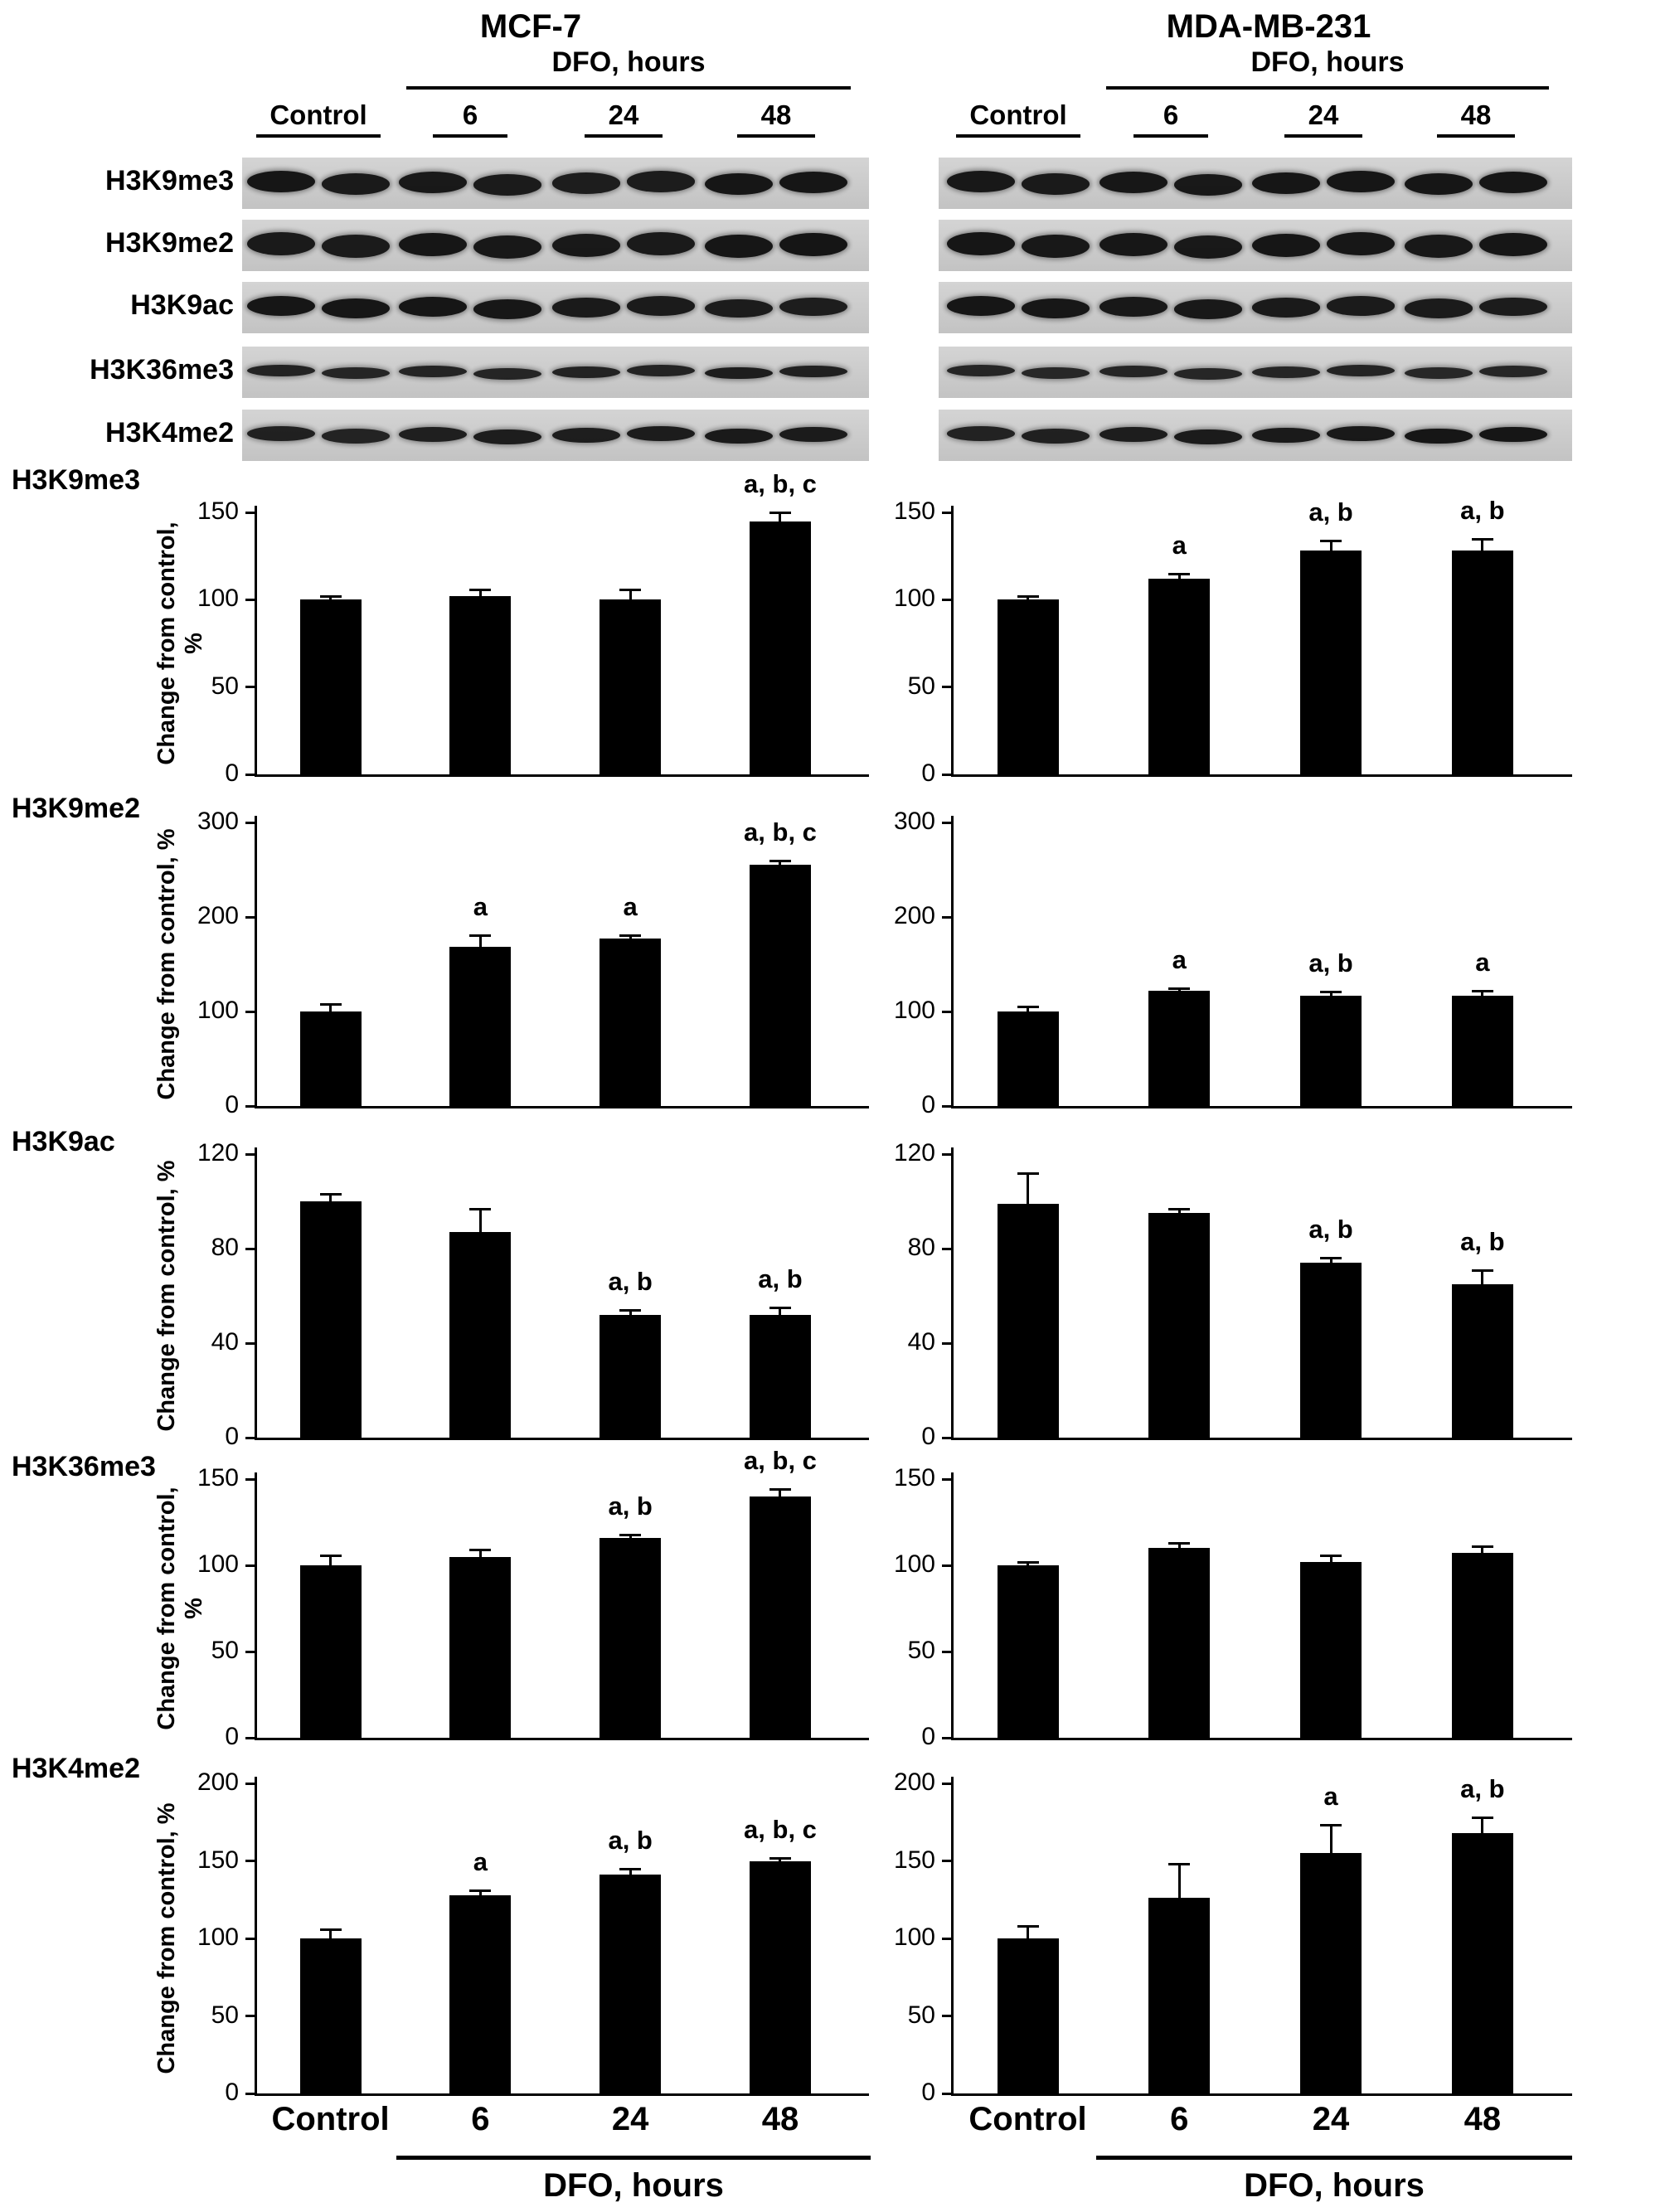 This screenshot has width=1665, height=2212. What do you see at coordinates (780, 1461) in the screenshot?
I see `significance-label: a, b, c` at bounding box center [780, 1461].